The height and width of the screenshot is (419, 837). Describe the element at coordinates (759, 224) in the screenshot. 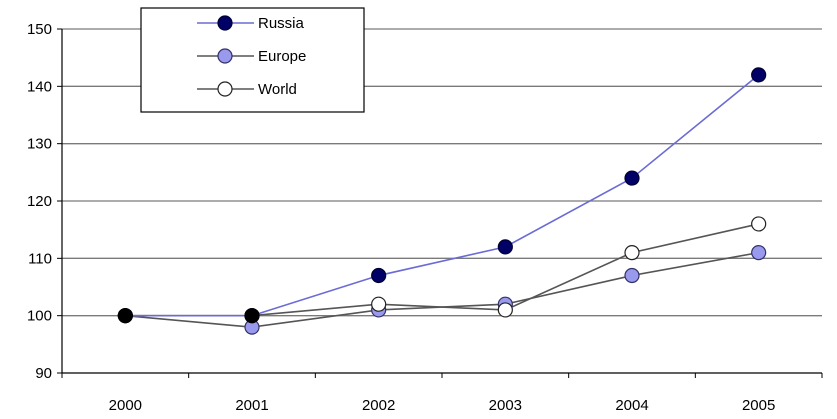

I see `point-world-2005` at that location.